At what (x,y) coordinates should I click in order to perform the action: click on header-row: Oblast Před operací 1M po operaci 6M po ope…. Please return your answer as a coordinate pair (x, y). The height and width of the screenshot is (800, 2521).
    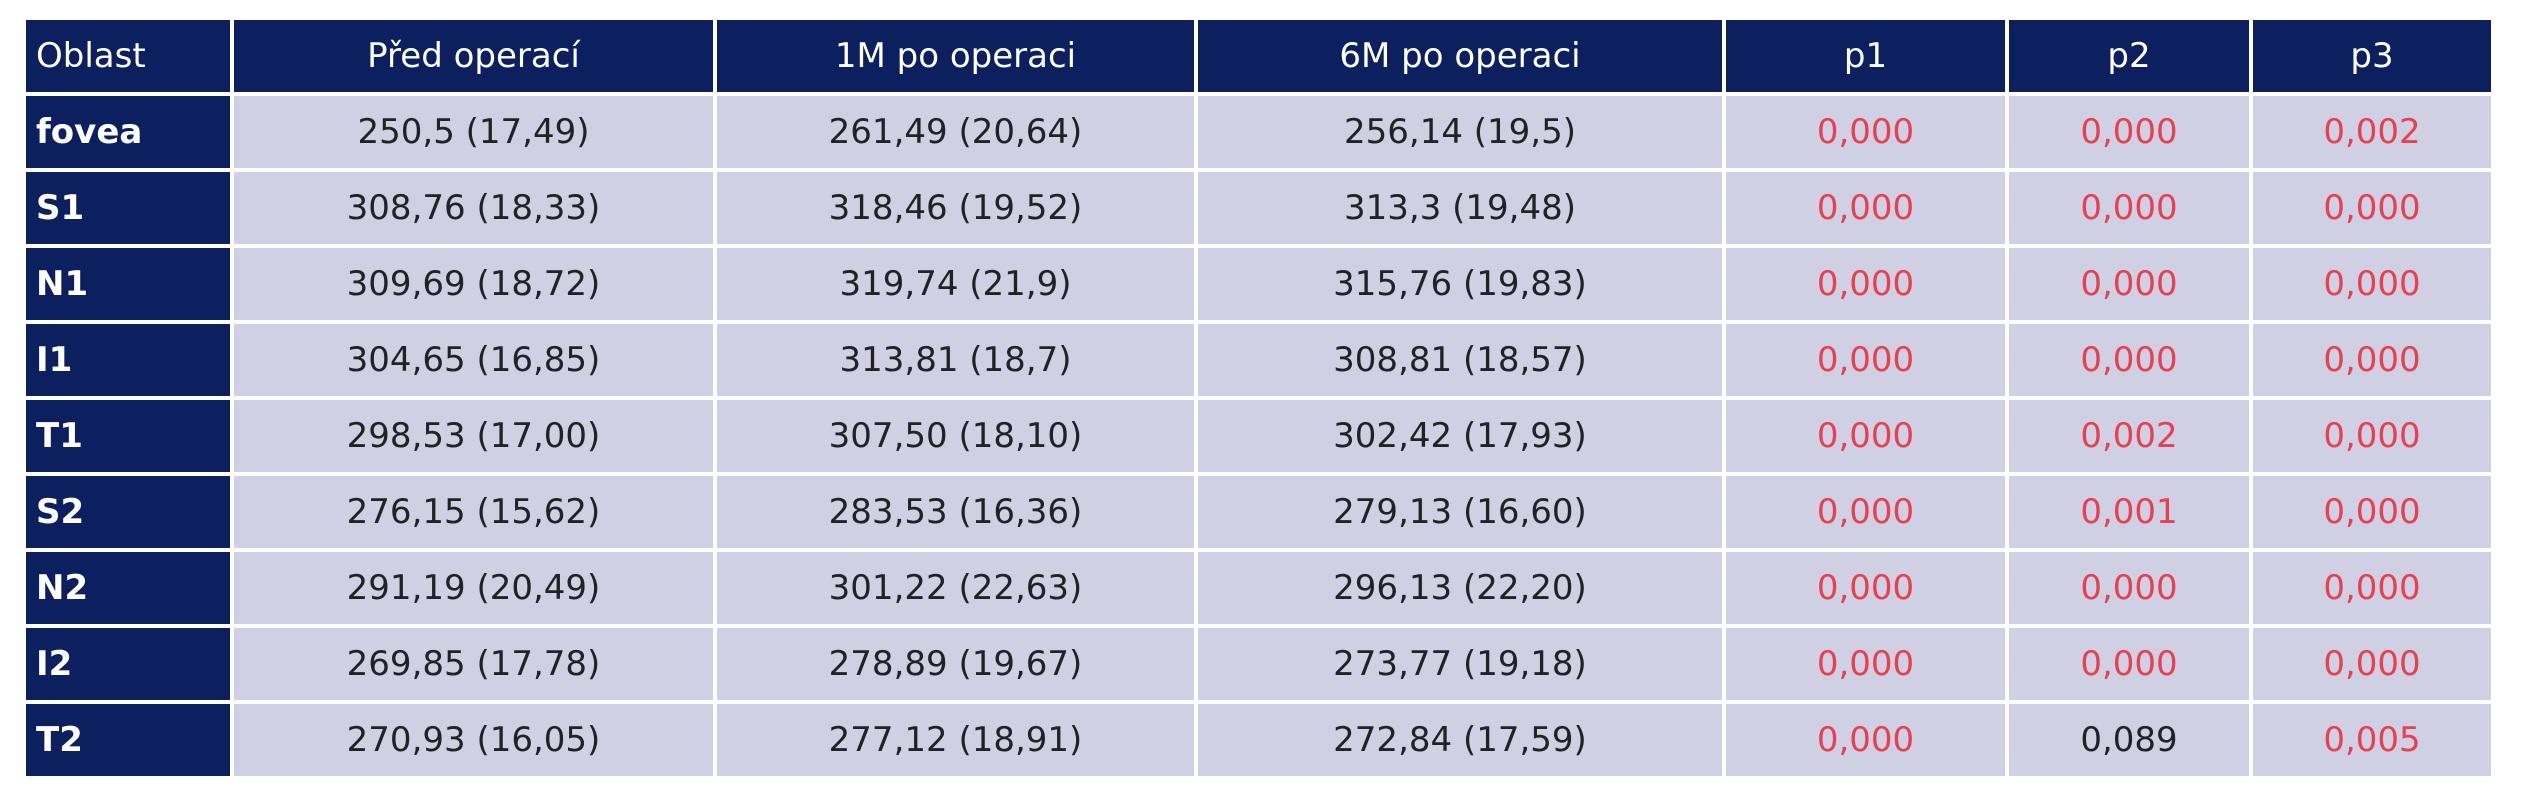
    Looking at the image, I should click on (1258, 56).